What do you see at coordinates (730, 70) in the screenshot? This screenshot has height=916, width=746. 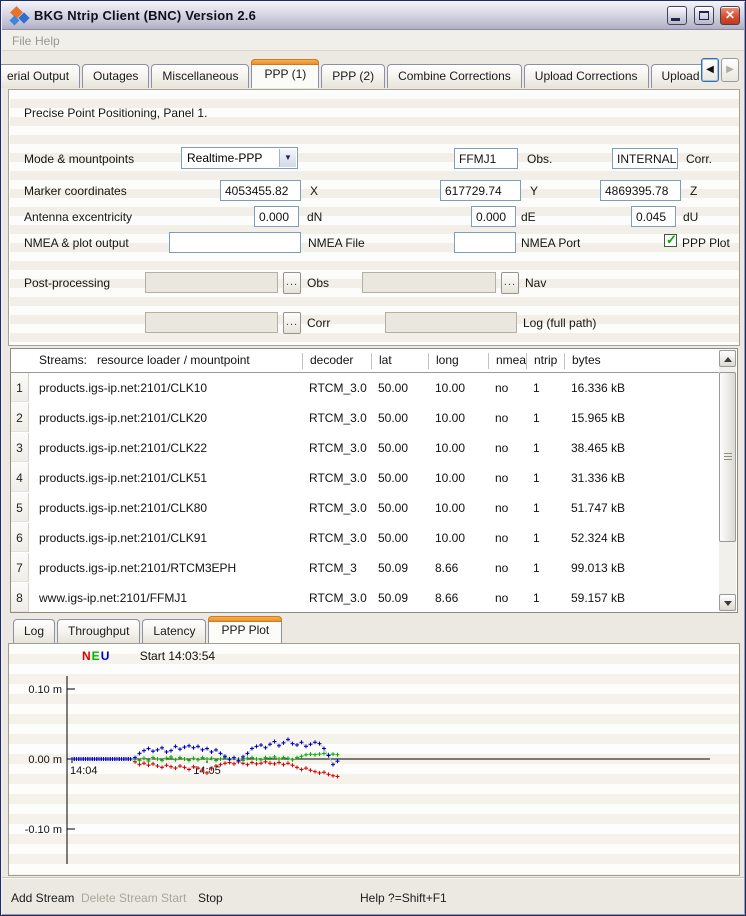 I see `tab-scroll-right-icon: ▶` at bounding box center [730, 70].